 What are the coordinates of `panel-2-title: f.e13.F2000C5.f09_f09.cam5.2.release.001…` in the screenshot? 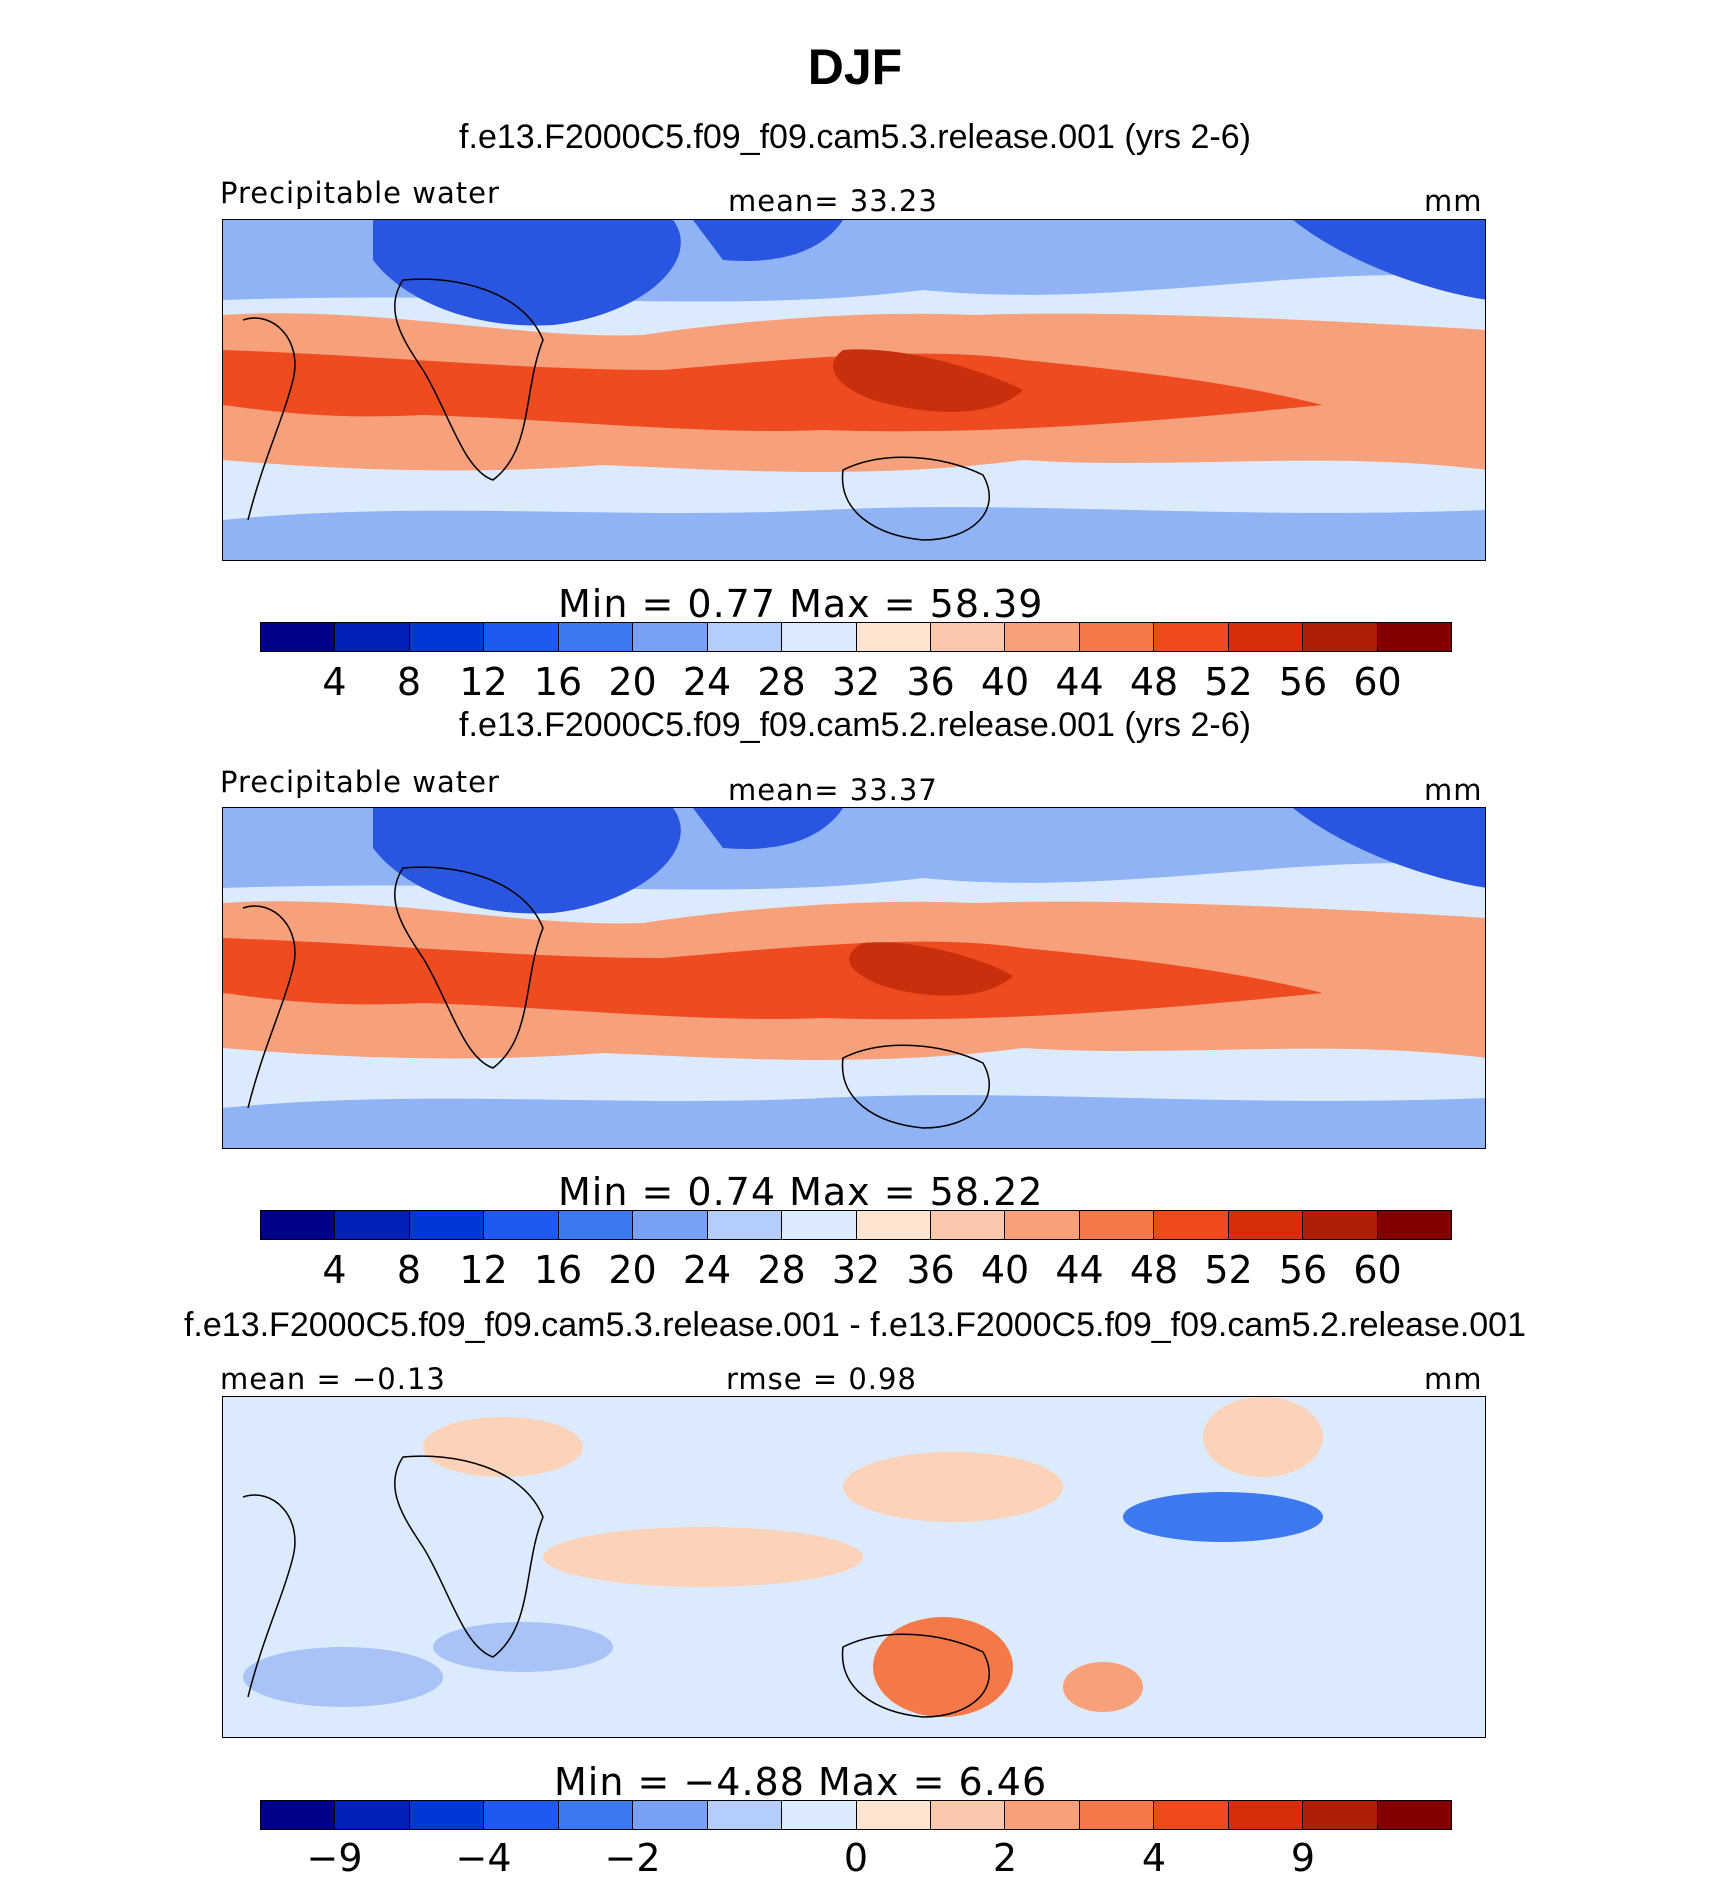 It's located at (855, 725).